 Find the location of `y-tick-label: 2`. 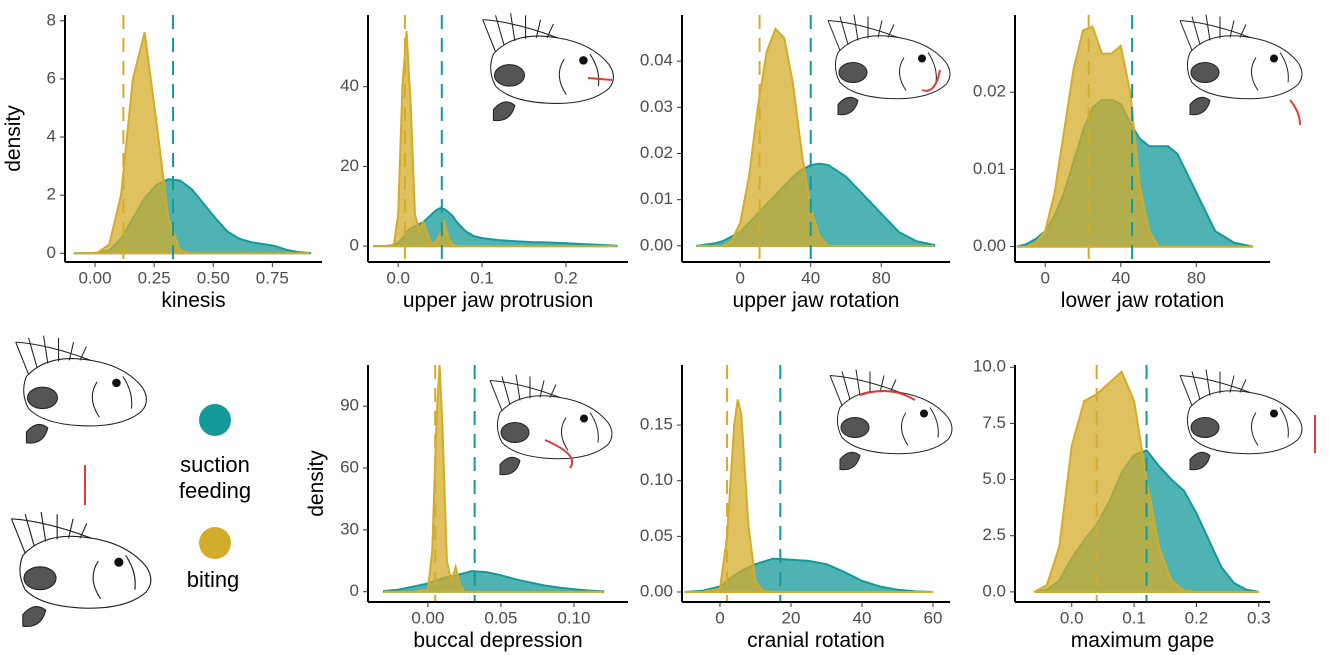

y-tick-label: 2 is located at coordinates (51, 194).